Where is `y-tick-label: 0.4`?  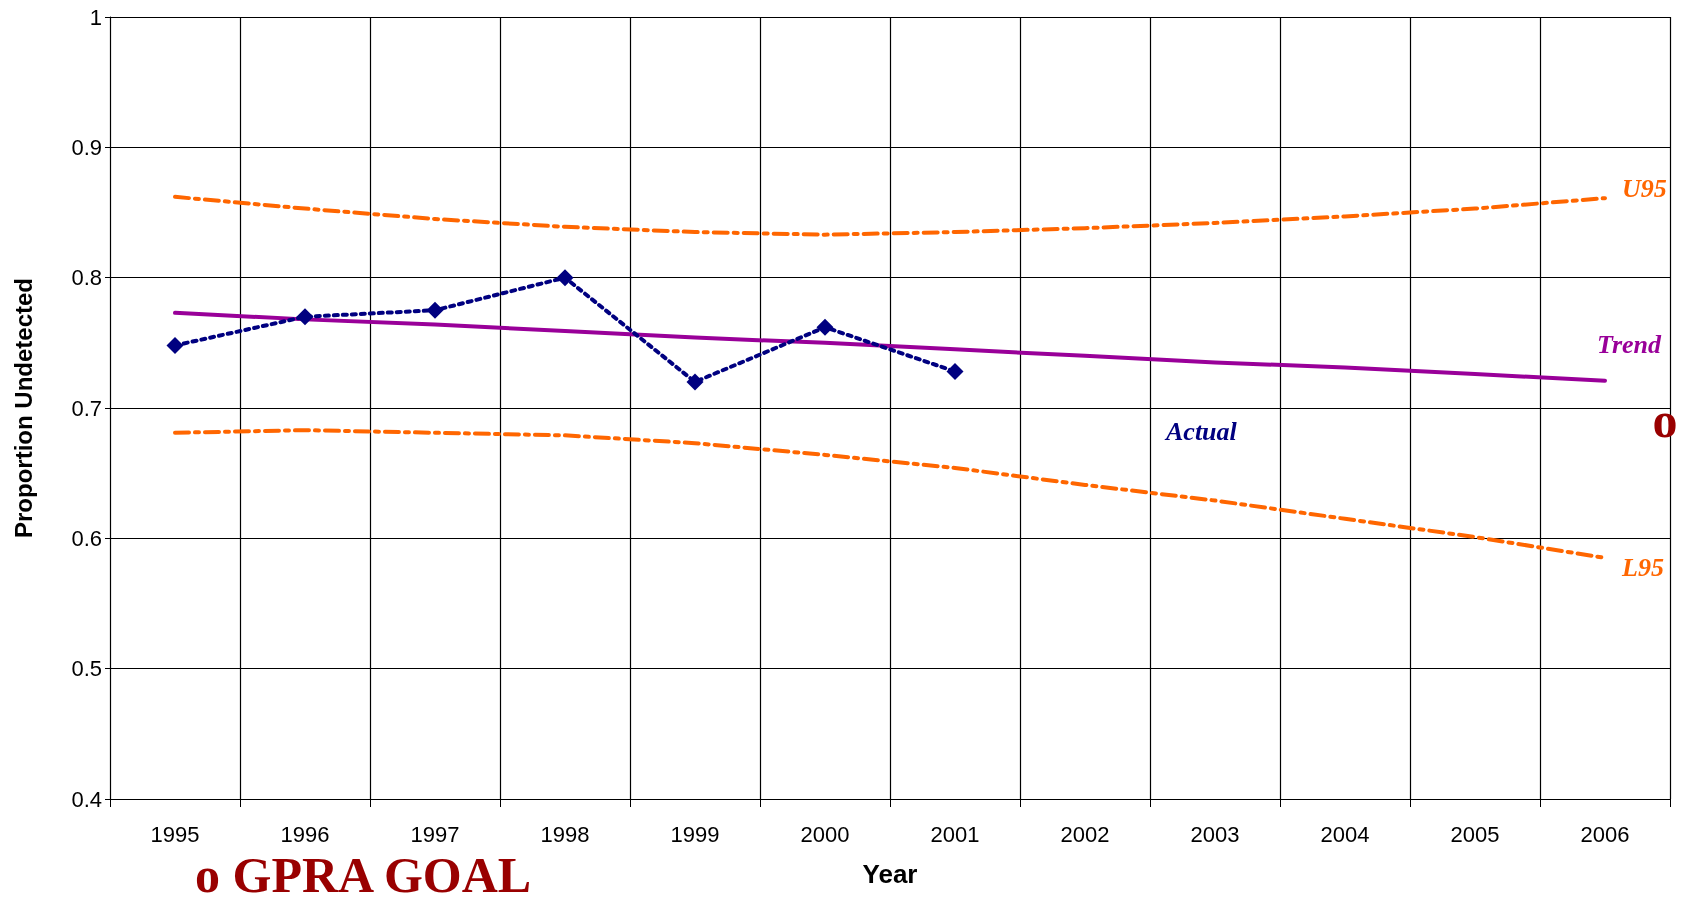
y-tick-label: 0.4 is located at coordinates (86, 799).